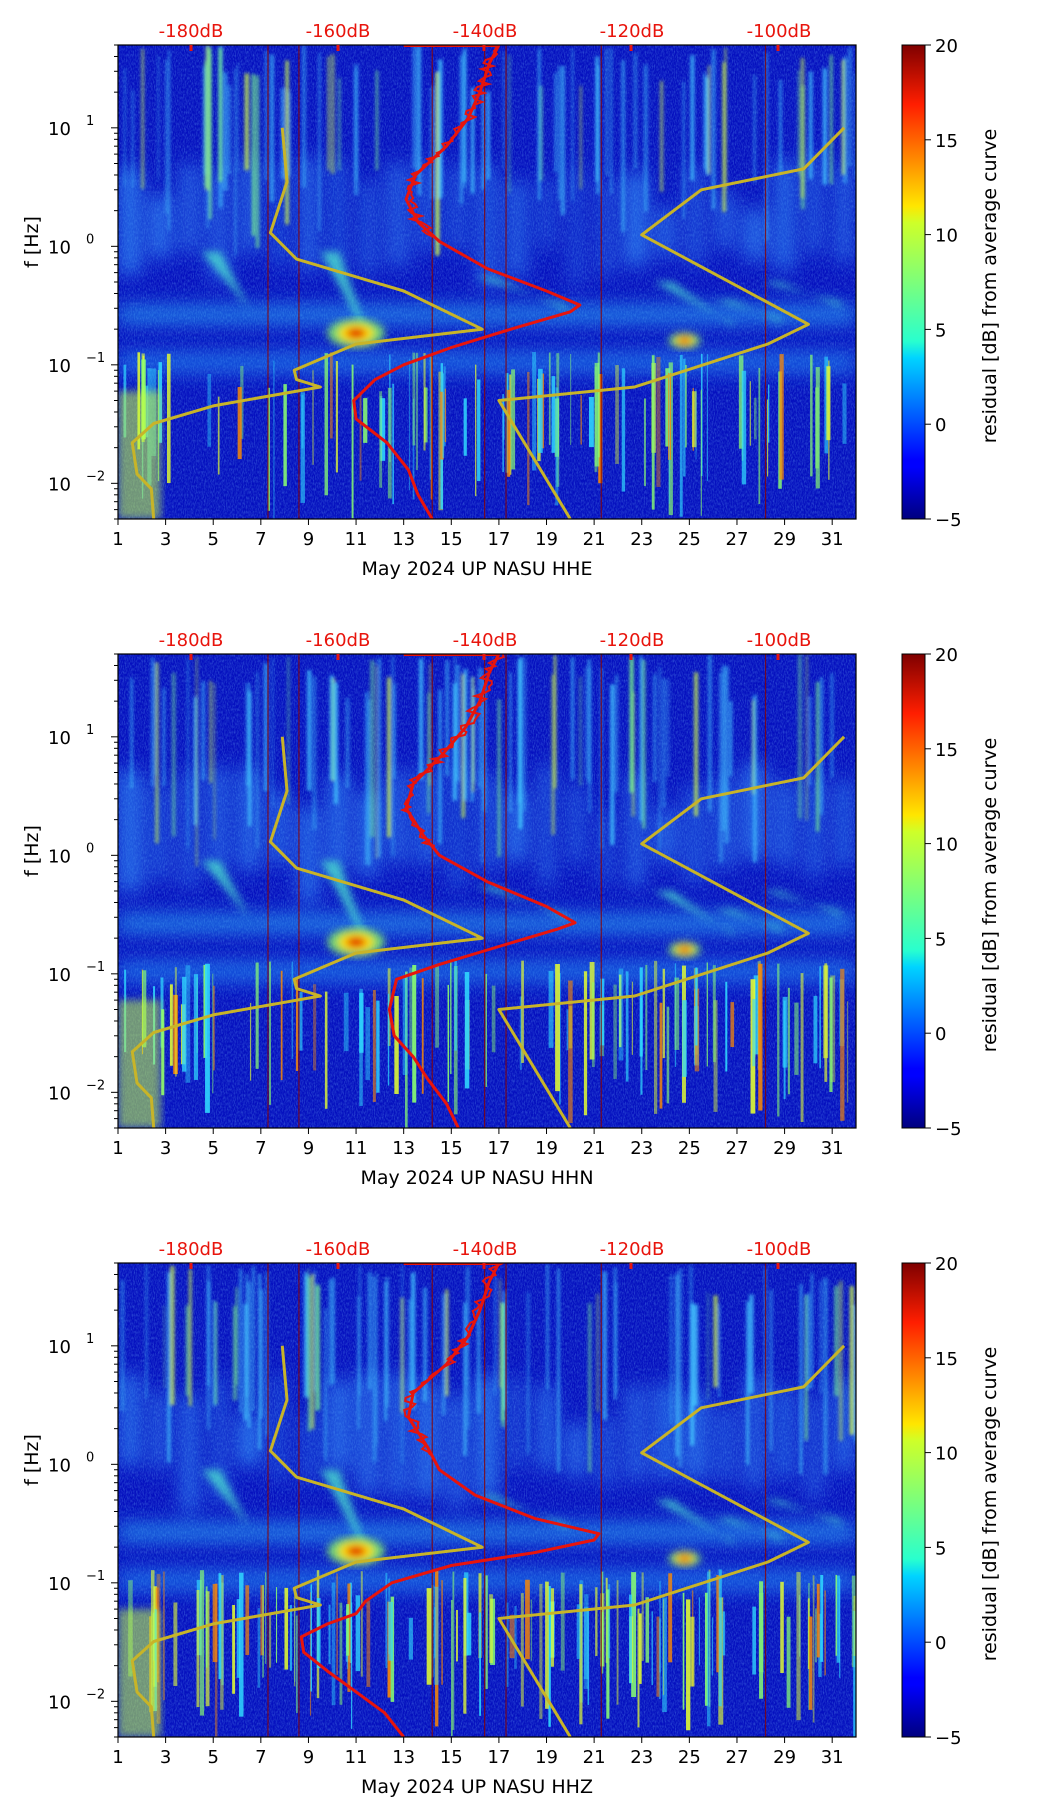  What do you see at coordinates (940, 1548) in the screenshot?
I see `colorbar-tick-label: 5` at bounding box center [940, 1548].